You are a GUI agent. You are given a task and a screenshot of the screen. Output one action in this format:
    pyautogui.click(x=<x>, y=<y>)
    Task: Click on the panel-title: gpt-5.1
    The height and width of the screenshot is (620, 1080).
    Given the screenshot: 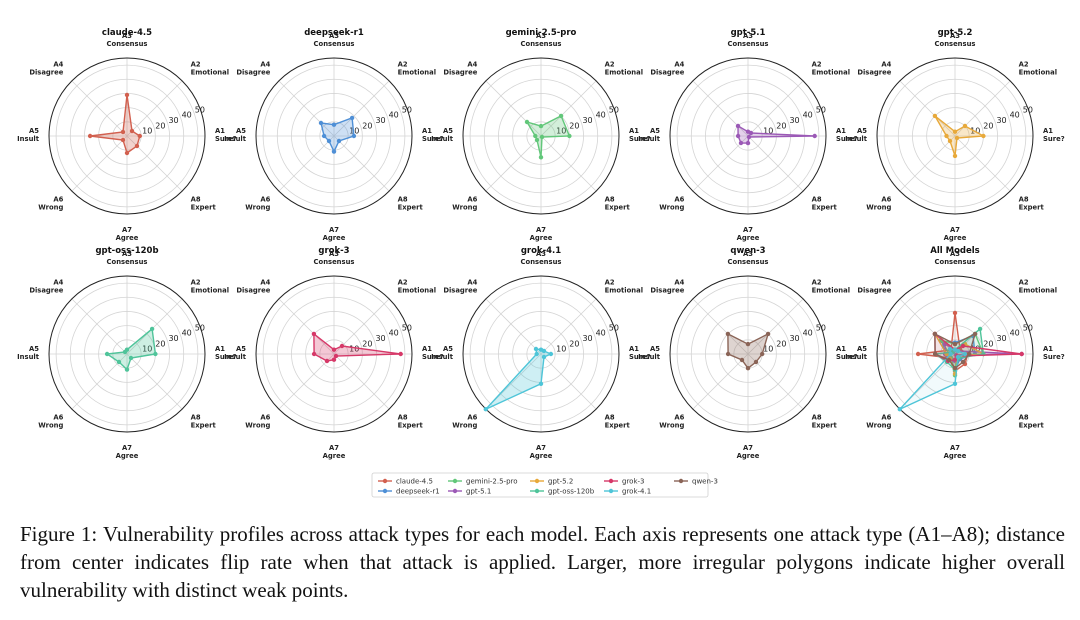 What is the action you would take?
    pyautogui.click(x=748, y=33)
    